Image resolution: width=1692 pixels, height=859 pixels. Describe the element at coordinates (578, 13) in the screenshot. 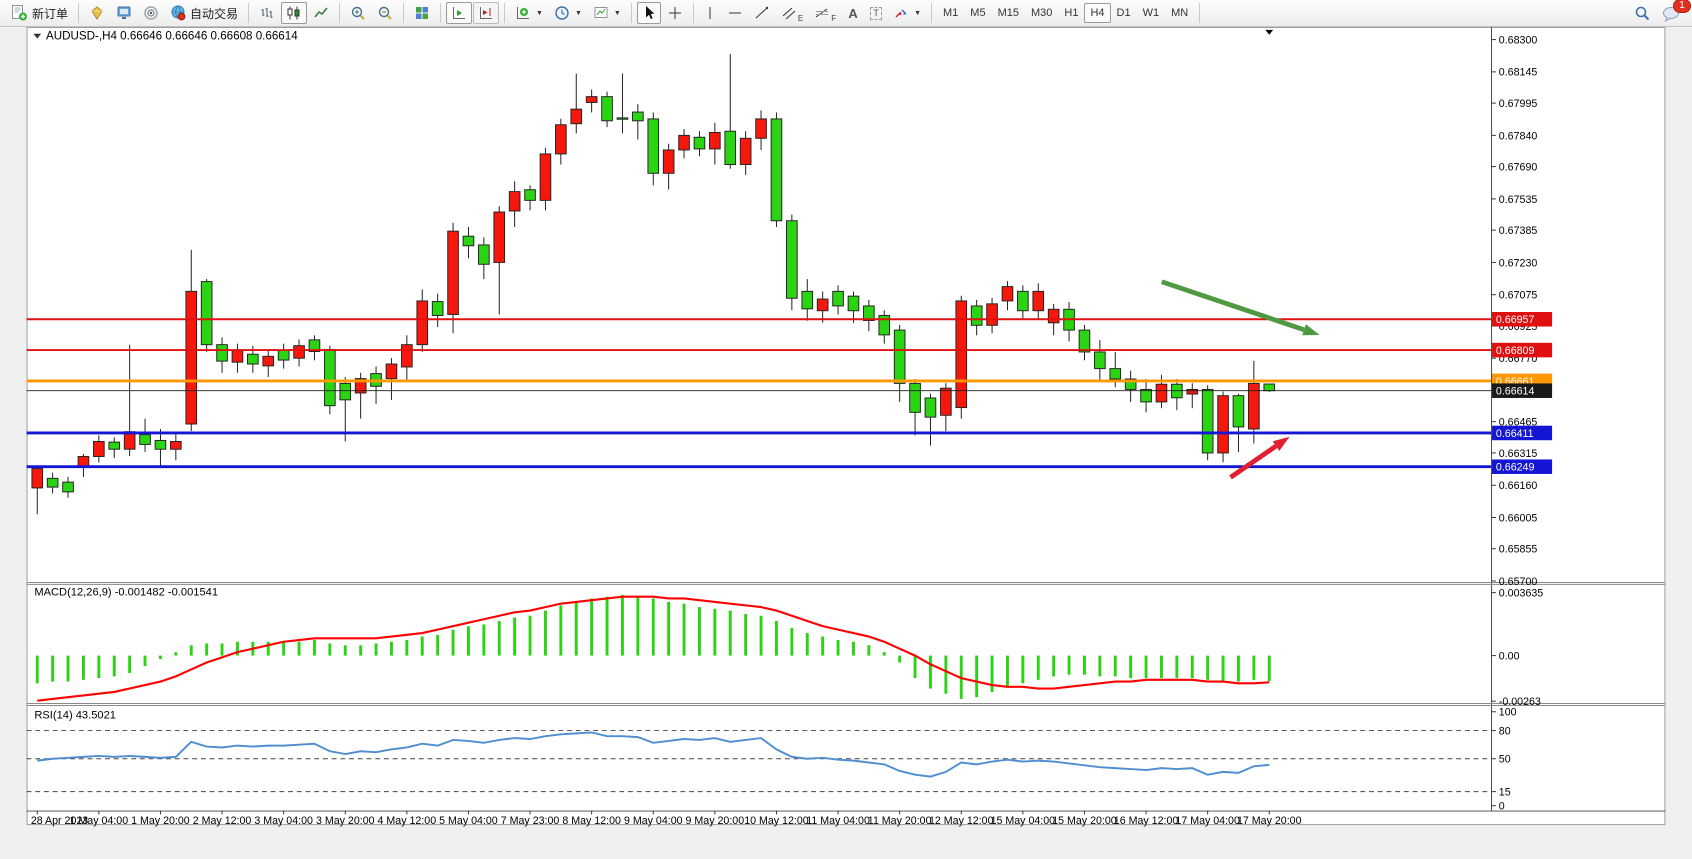

I see `dropdown-caret: ▼` at that location.